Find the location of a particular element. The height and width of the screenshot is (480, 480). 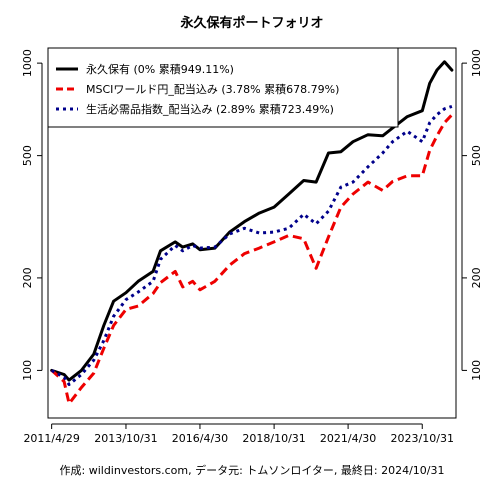

x-tick-label: 2016/4/30 is located at coordinates (200, 438).